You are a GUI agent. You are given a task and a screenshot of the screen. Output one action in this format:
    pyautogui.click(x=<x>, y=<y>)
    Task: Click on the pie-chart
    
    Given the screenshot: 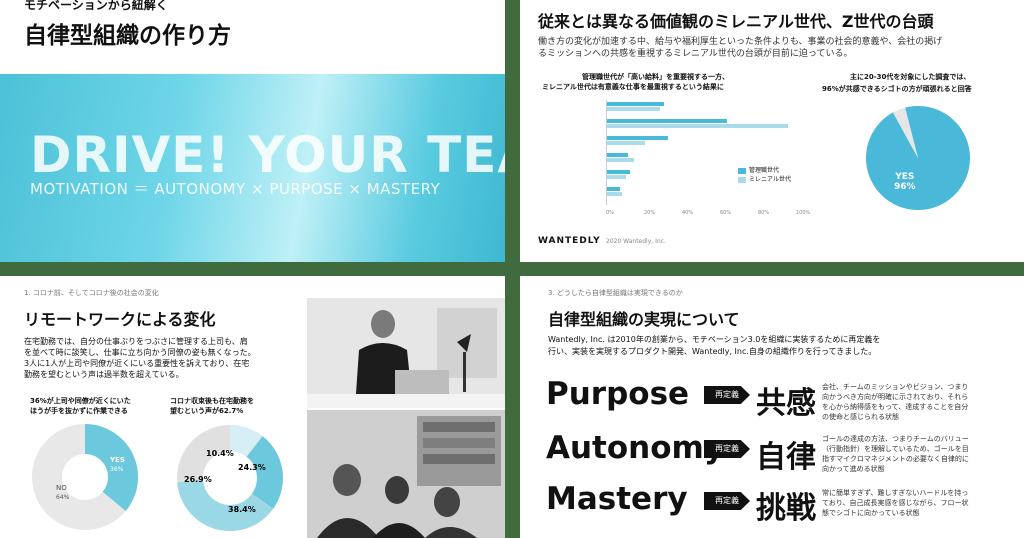 What is the action you would take?
    pyautogui.click(x=918, y=158)
    